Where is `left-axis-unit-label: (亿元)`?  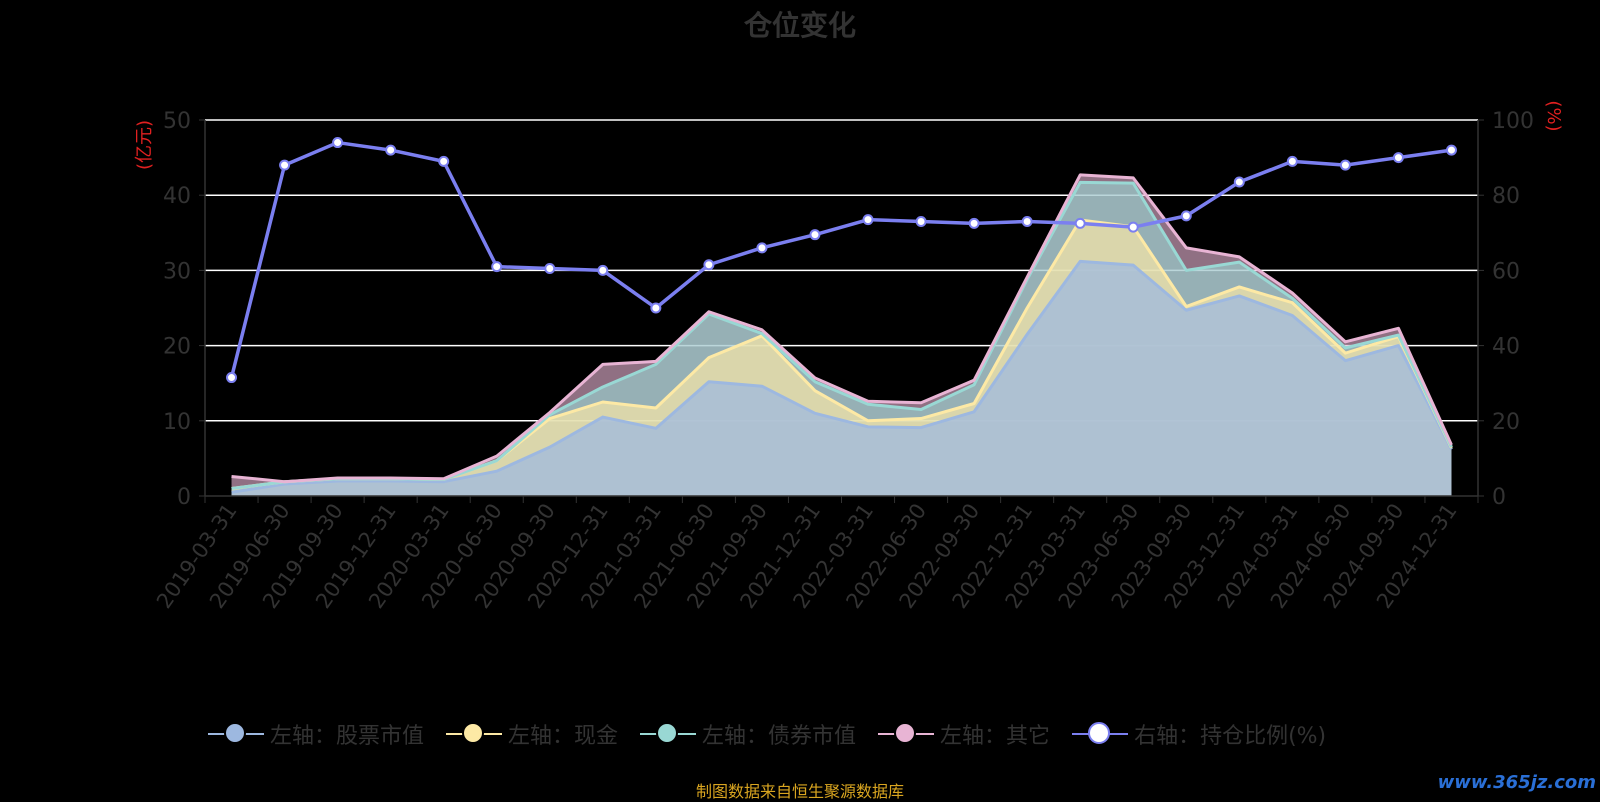 left-axis-unit-label: (亿元) is located at coordinates (144, 145).